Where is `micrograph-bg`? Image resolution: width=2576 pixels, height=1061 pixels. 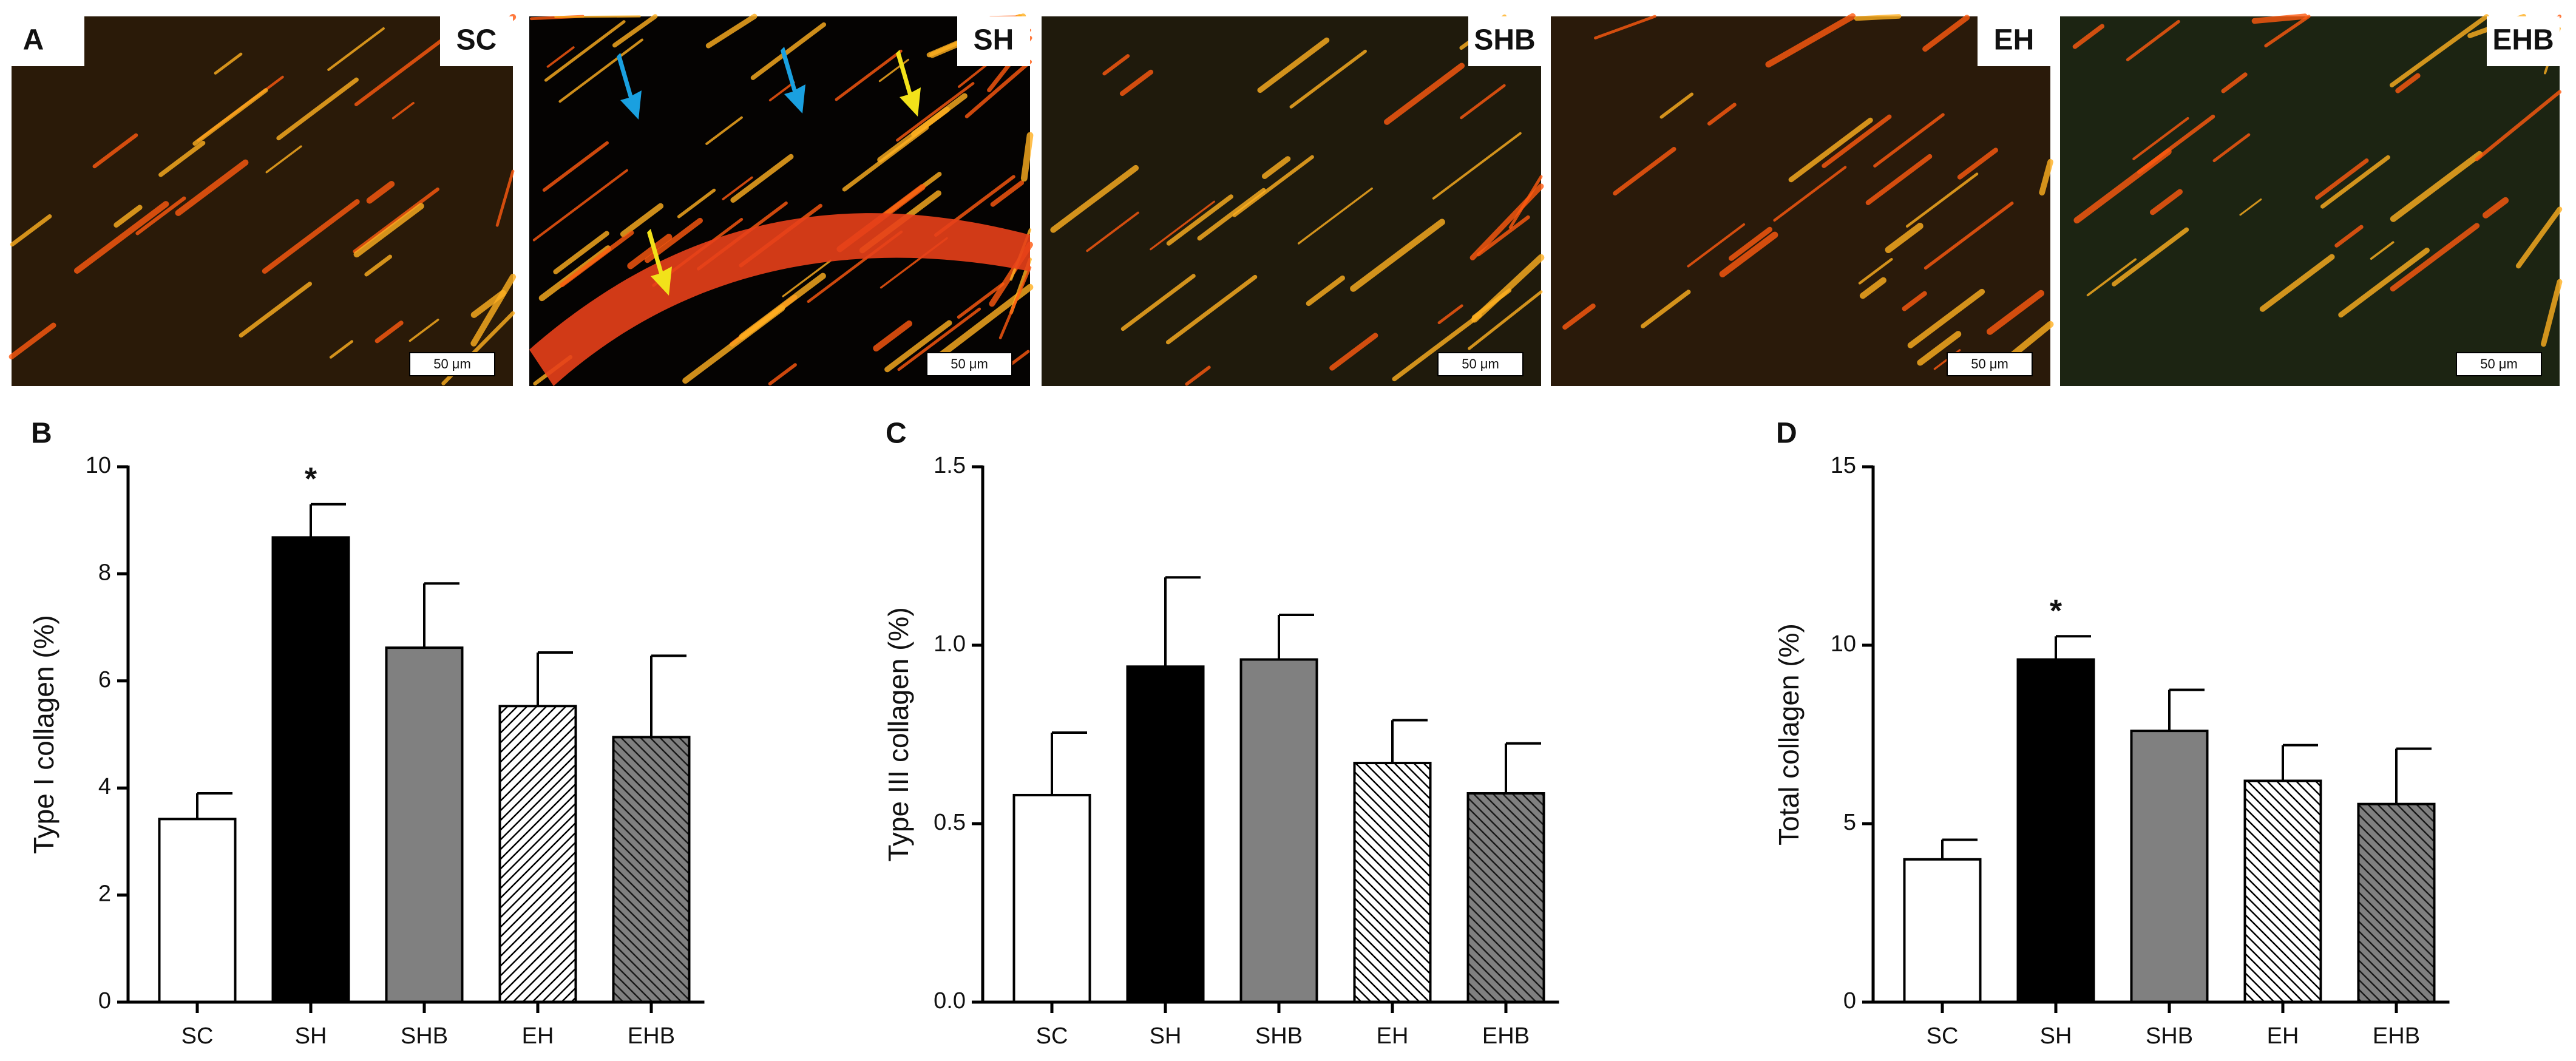 micrograph-bg is located at coordinates (262, 201).